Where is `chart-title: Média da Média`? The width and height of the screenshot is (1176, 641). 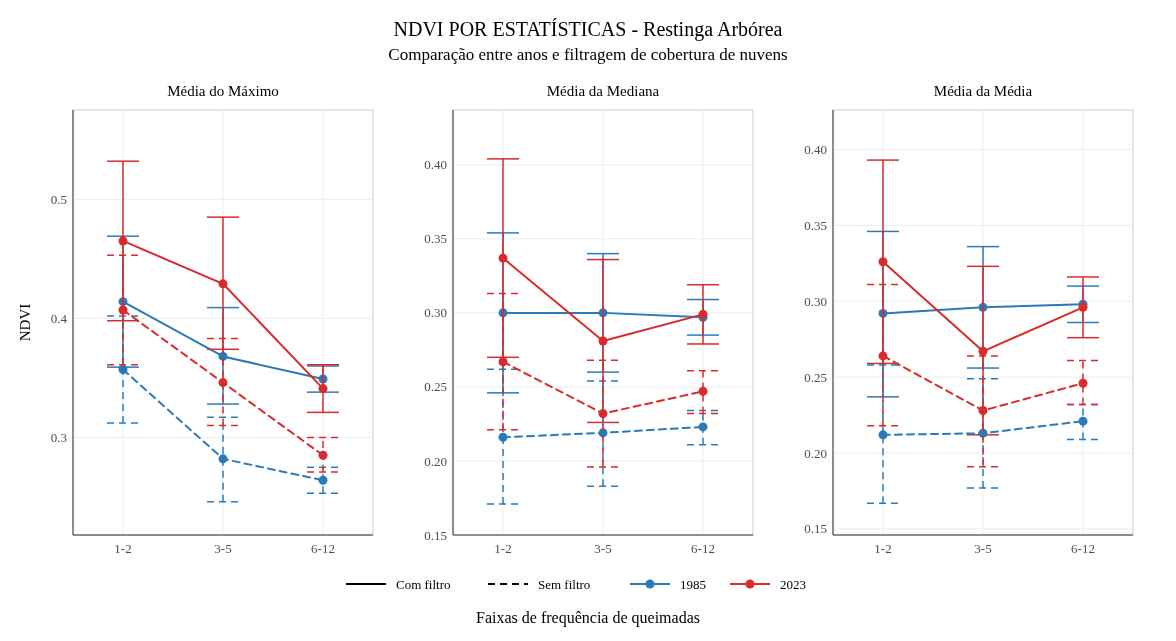
chart-title: Média da Média is located at coordinates (983, 91).